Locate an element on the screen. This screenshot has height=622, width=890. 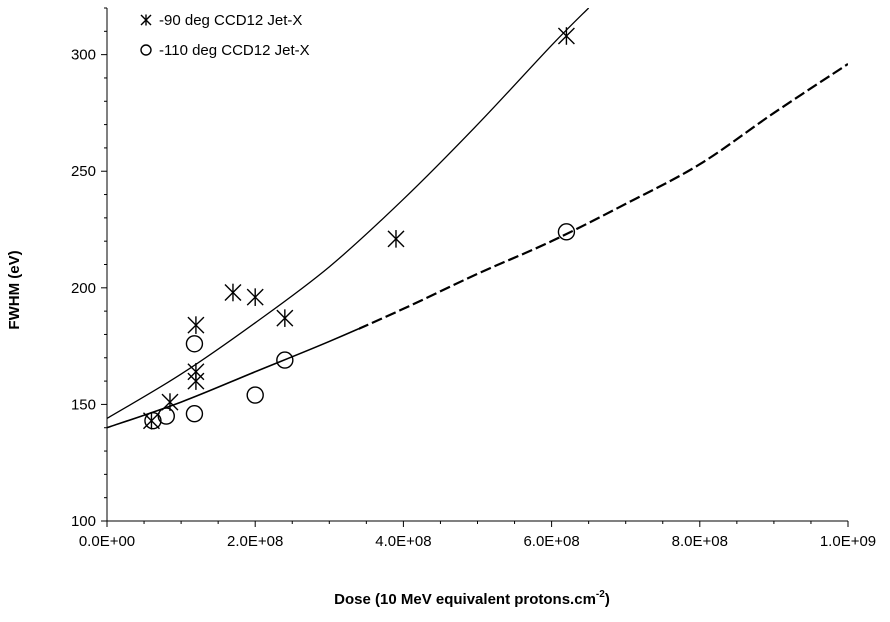
legend-marker-circle is located at coordinates (146, 50).